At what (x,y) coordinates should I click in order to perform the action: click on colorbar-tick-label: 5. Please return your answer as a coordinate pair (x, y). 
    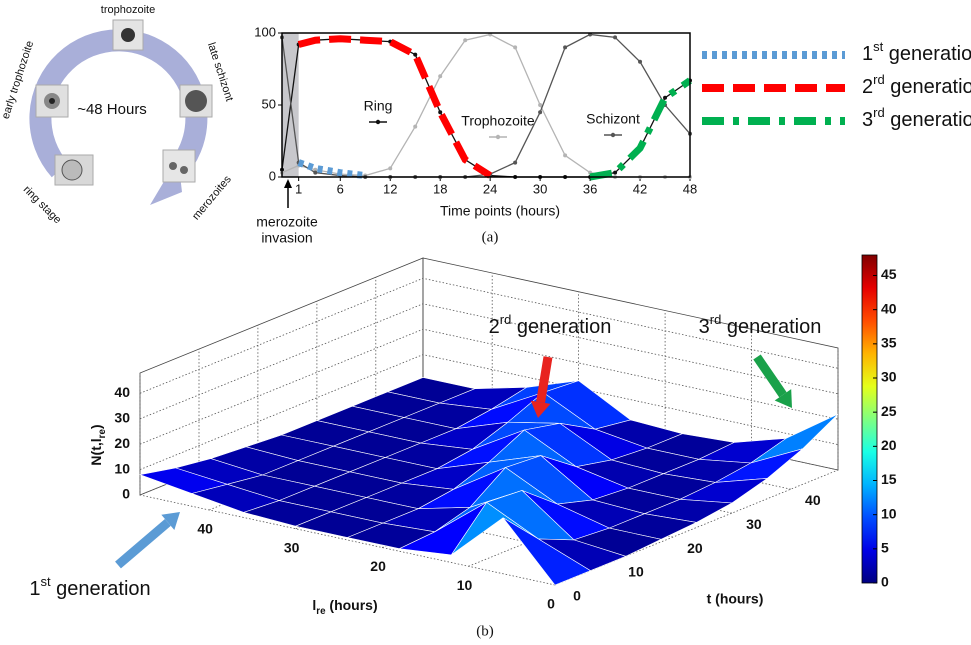
    Looking at the image, I should click on (885, 548).